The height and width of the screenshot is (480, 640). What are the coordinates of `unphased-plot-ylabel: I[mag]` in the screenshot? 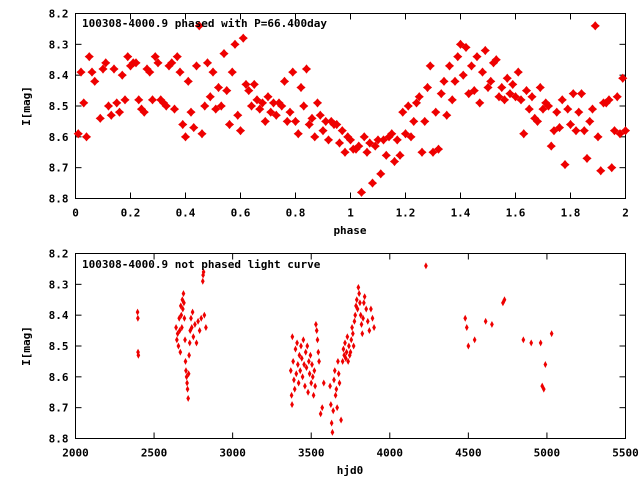 It's located at (26, 346).